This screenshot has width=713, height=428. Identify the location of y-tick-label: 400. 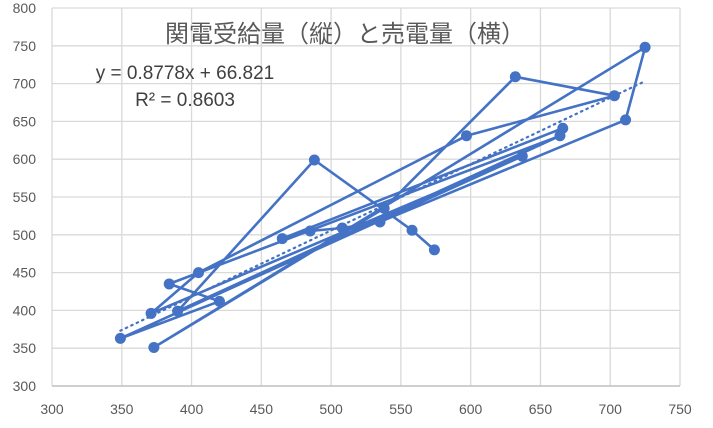
(25, 310).